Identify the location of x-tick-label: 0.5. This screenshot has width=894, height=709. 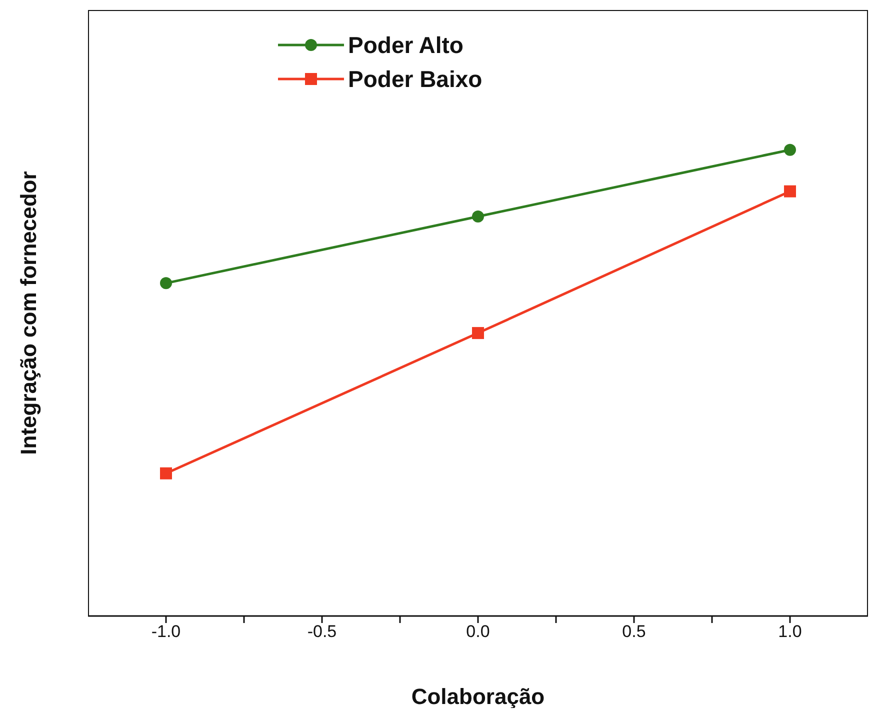
(634, 632).